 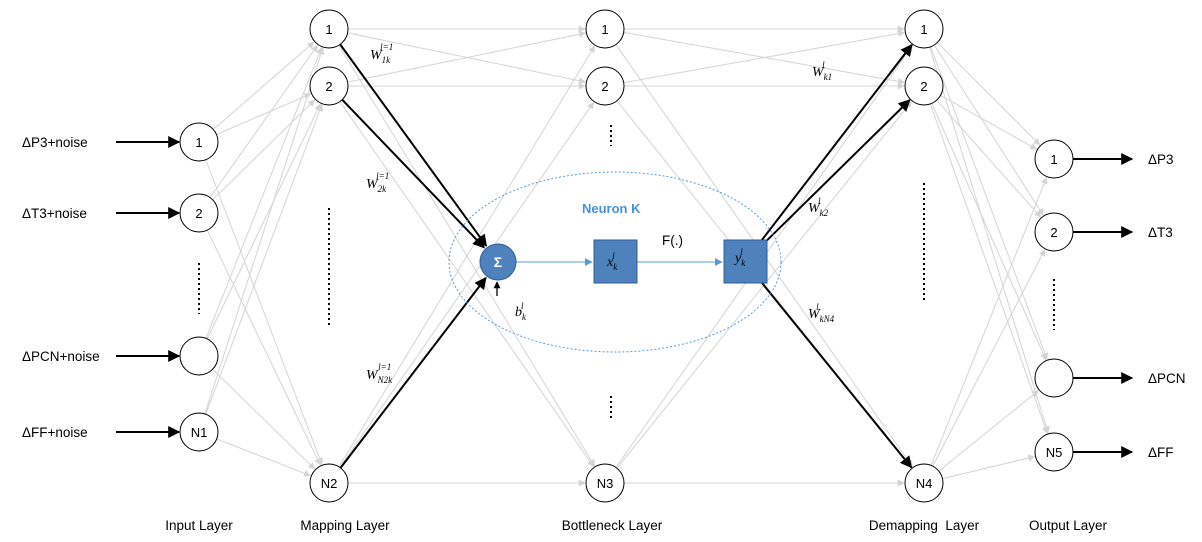 I want to click on mapping-node-label: 1, so click(x=328, y=29).